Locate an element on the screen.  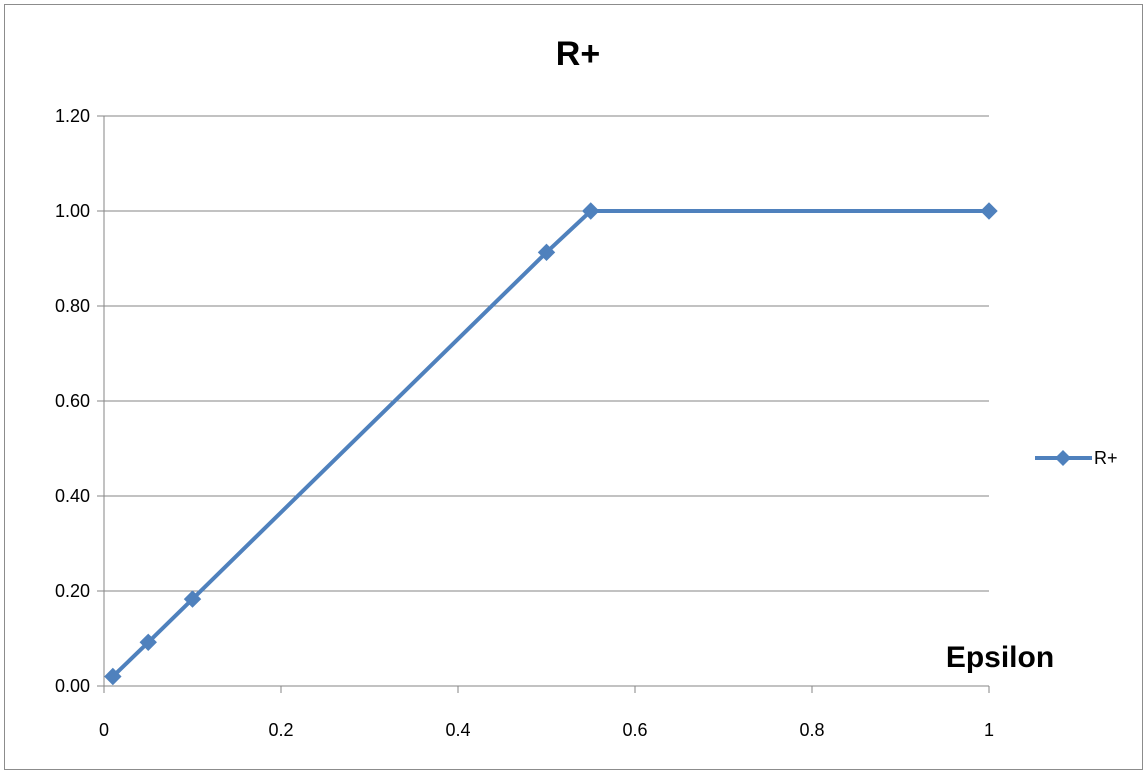
x-tick-label: 0 is located at coordinates (104, 730).